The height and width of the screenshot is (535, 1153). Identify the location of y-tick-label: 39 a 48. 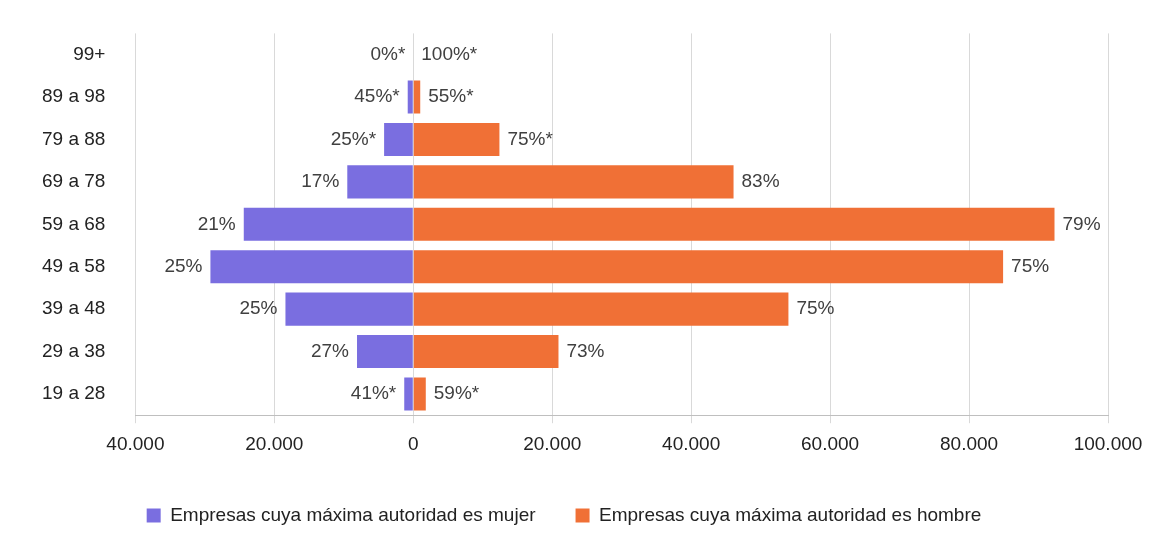
(73, 308).